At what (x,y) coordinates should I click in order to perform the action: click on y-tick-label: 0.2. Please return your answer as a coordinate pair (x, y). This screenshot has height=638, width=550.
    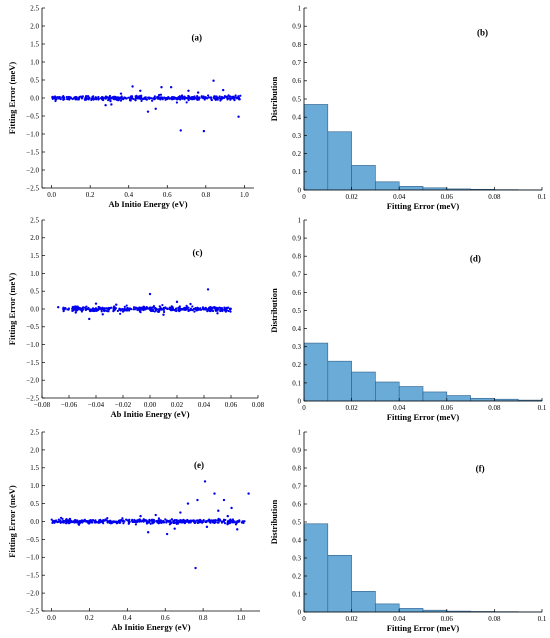
    Looking at the image, I should click on (296, 365).